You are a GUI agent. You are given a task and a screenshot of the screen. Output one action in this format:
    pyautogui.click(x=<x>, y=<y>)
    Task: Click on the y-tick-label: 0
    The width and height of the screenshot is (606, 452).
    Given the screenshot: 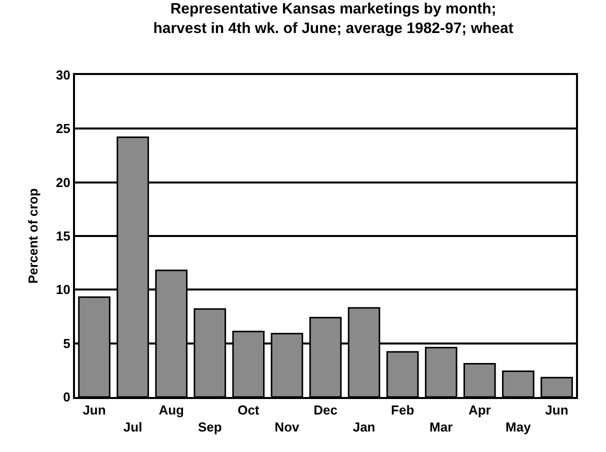 What is the action you would take?
    pyautogui.click(x=66, y=397)
    